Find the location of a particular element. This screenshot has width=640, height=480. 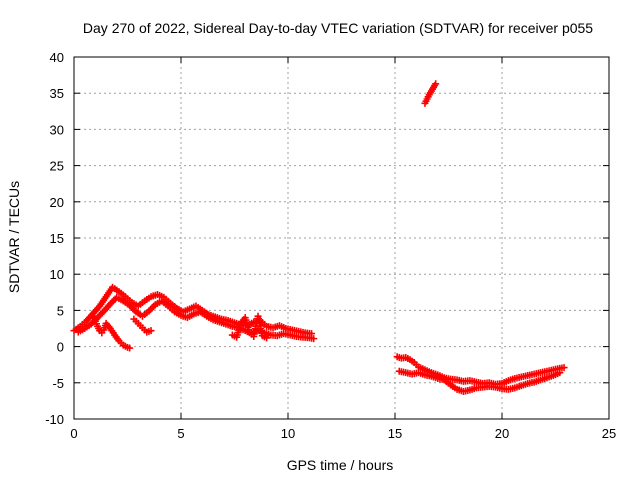

x-tick-label: 5 is located at coordinates (180, 433).